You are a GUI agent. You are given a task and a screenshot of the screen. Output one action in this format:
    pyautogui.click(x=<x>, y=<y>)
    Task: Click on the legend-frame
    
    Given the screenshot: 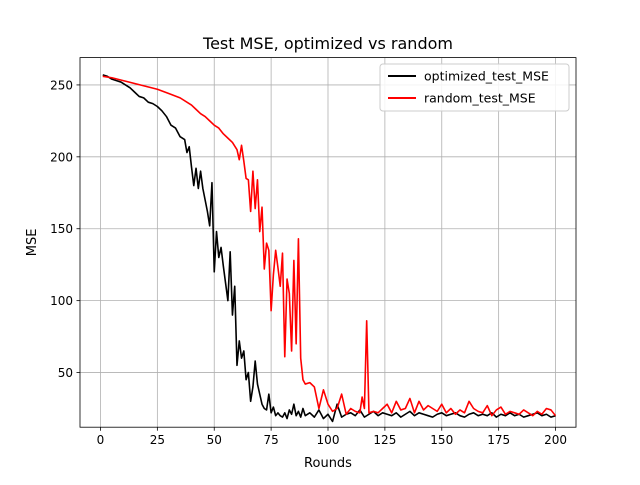 What is the action you would take?
    pyautogui.click(x=474, y=87)
    